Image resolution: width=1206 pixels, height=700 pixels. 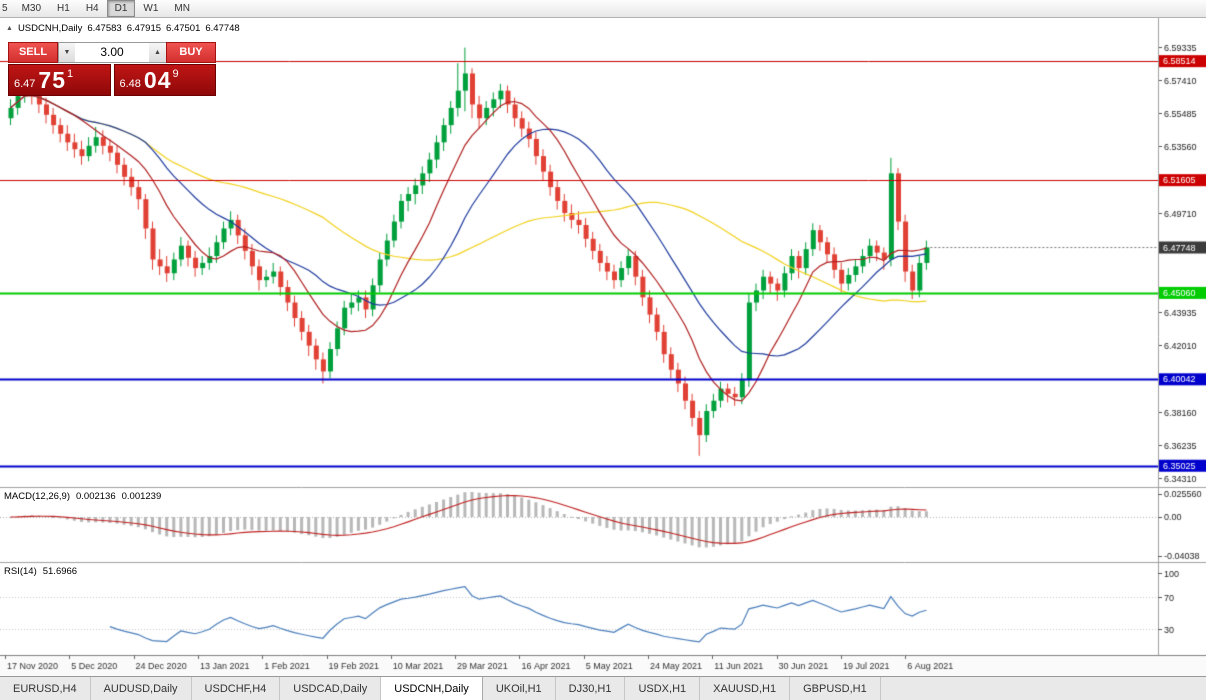 What do you see at coordinates (96, 496) in the screenshot?
I see `macd-value: 0.002136` at bounding box center [96, 496].